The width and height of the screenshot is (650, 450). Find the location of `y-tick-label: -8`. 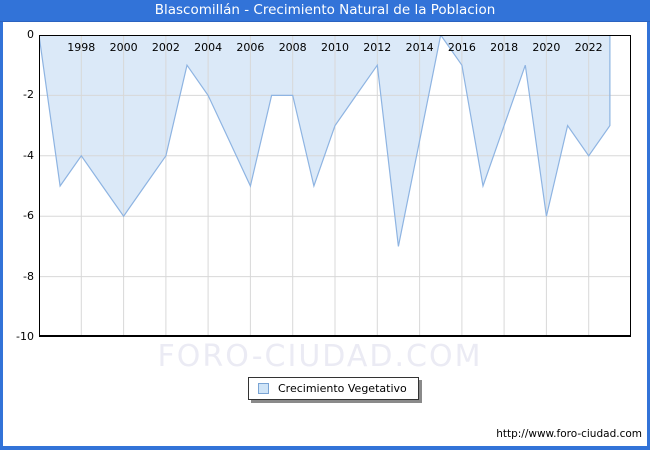

y-tick-label: -8 is located at coordinates (28, 276).